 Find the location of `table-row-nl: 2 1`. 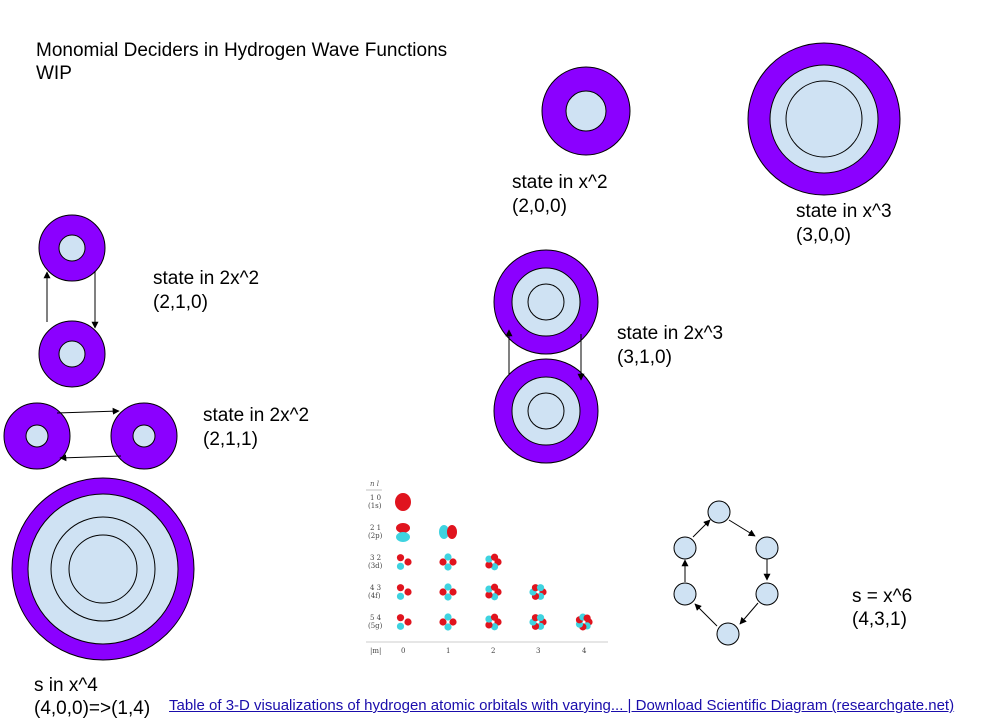

table-row-nl: 2 1 is located at coordinates (375, 528).